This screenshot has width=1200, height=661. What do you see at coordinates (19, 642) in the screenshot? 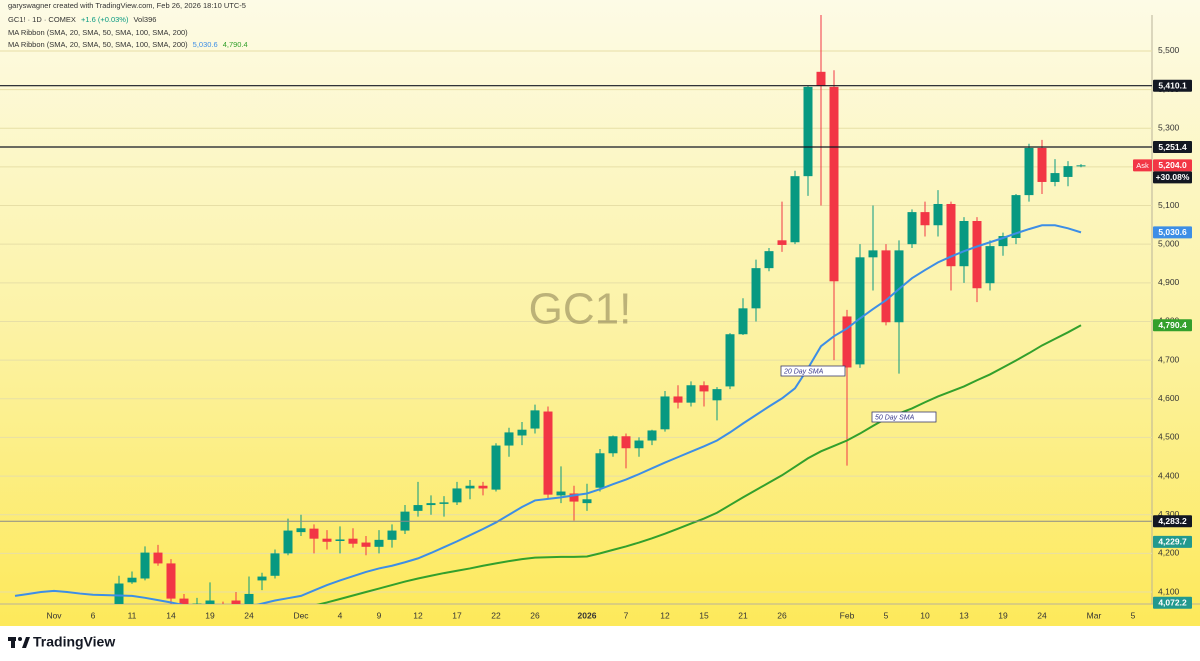
I see `logo` at bounding box center [19, 642].